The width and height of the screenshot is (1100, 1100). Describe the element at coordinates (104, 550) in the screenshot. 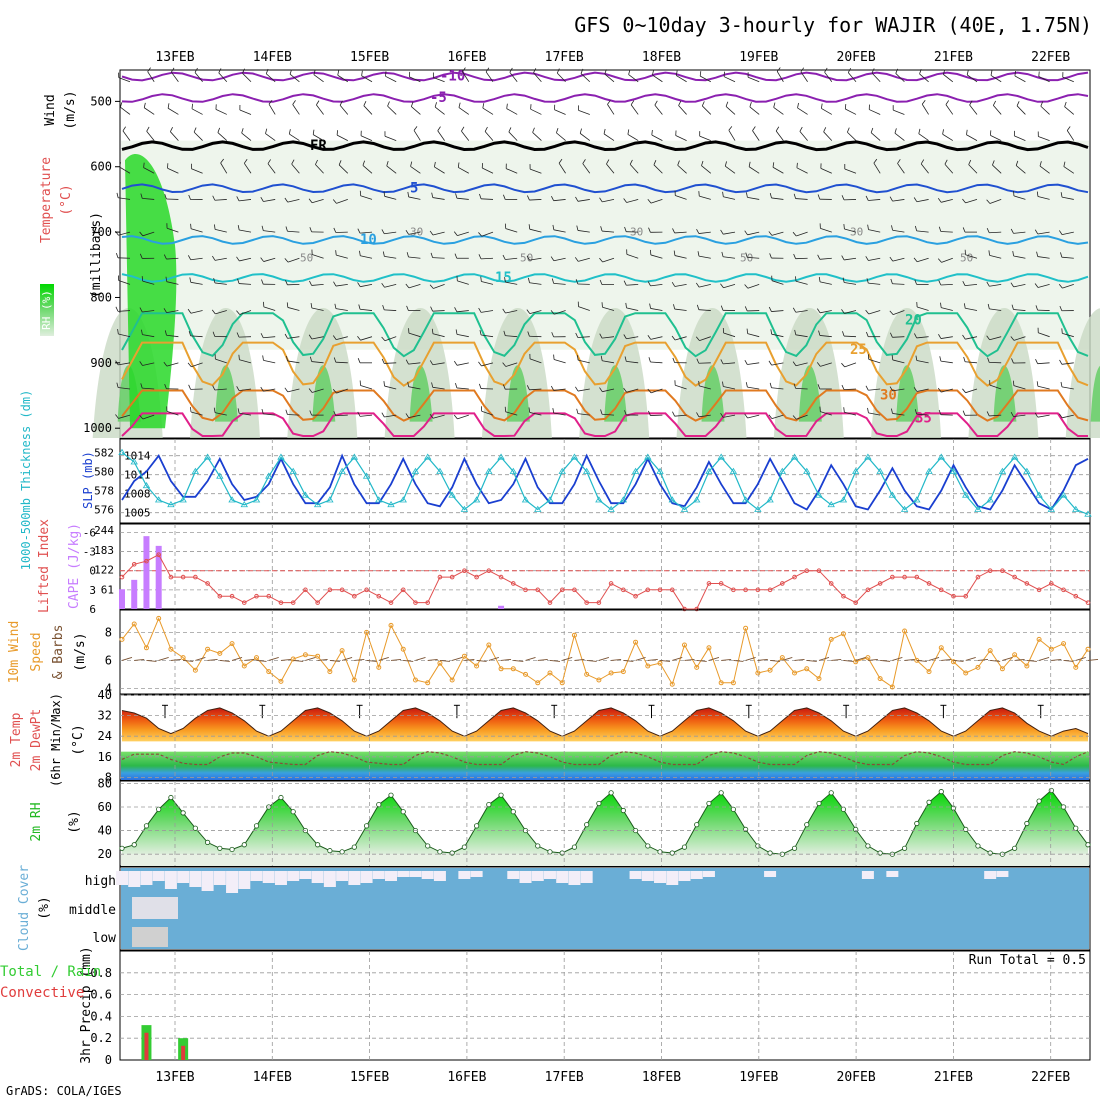

I see `cape-tick-label: 183` at that location.